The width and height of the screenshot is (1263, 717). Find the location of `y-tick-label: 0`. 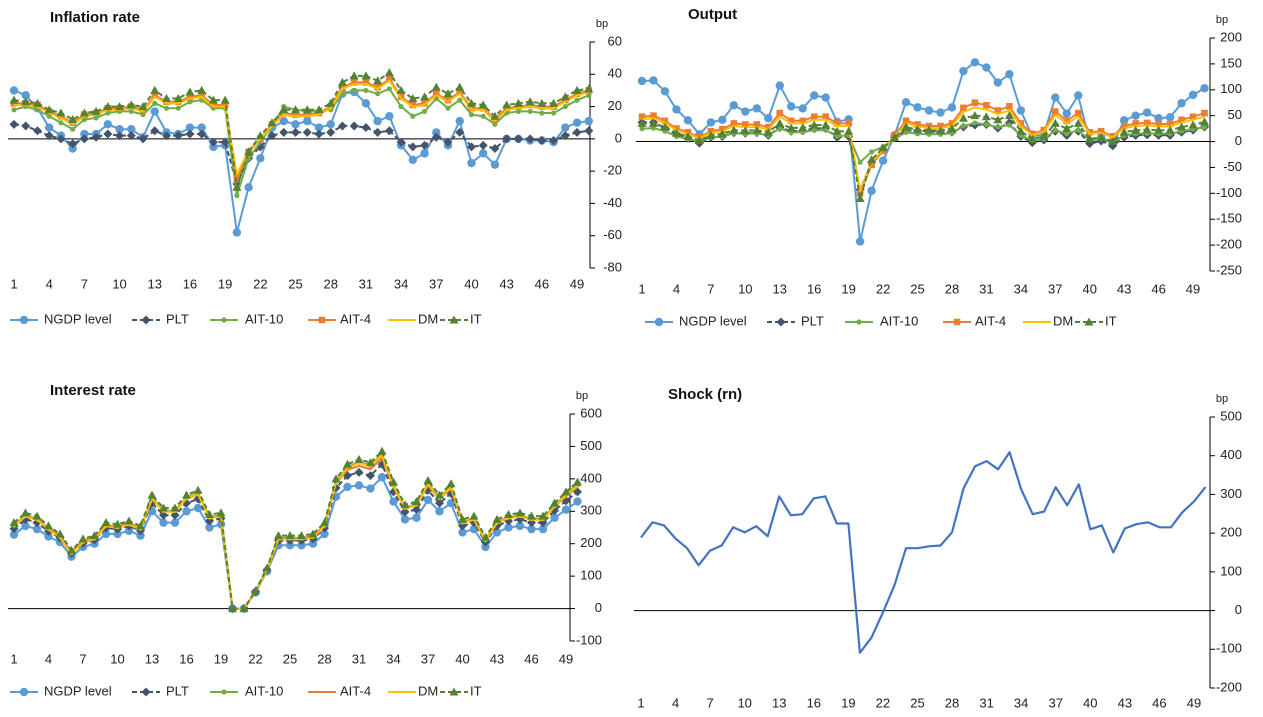

y-tick-label: 0 is located at coordinates (1238, 140).